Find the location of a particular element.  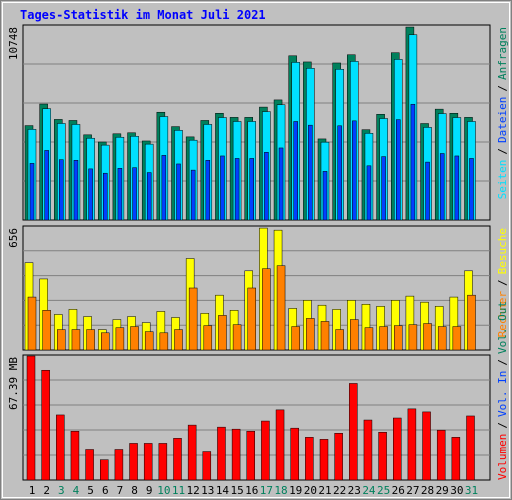

legend-entry: Besuche is located at coordinates (502, 251).